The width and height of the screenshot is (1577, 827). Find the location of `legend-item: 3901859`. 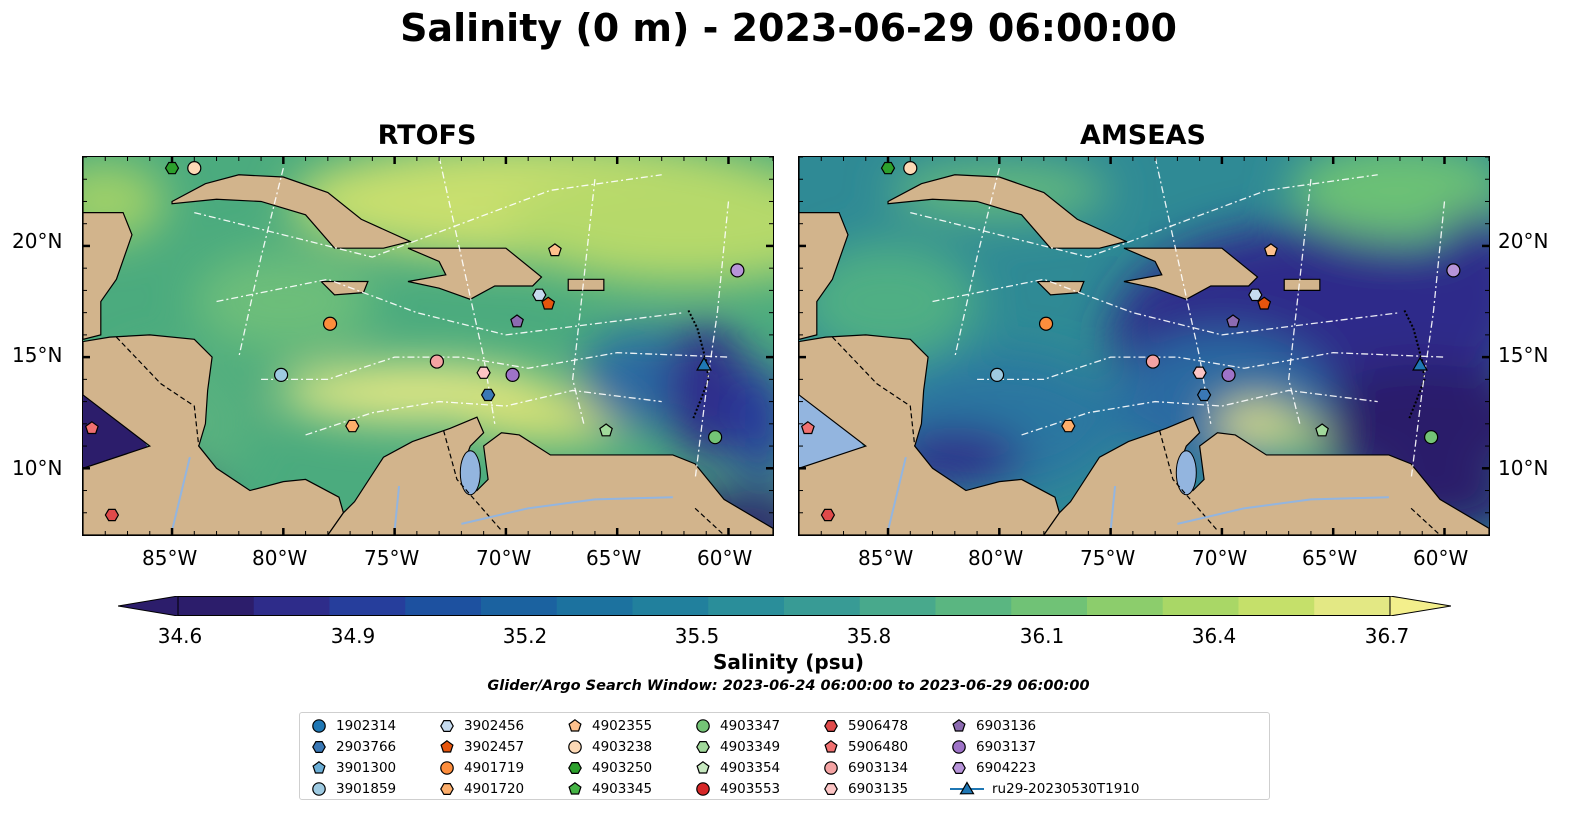

legend-item: 3901859 is located at coordinates (353, 789).